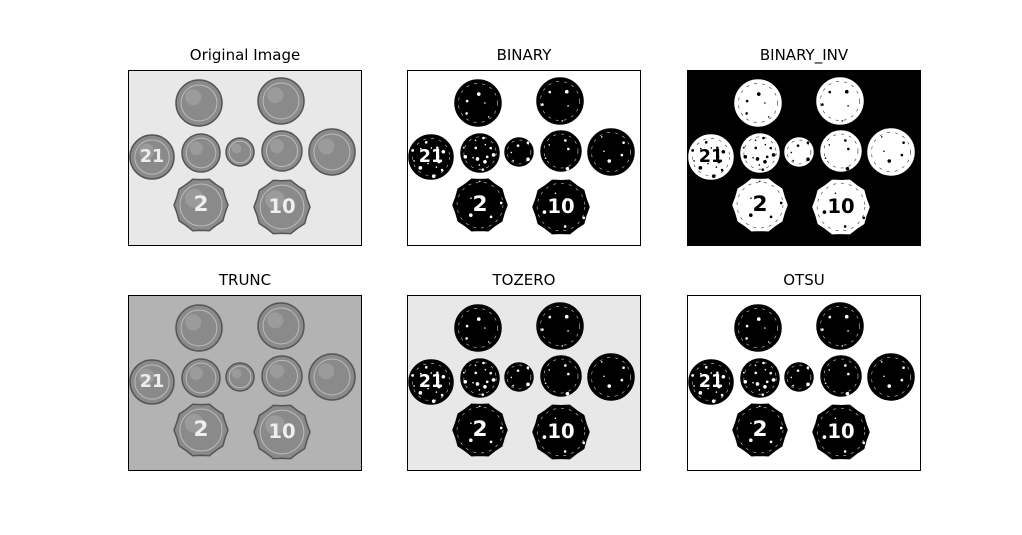 The width and height of the screenshot is (1022, 535). I want to click on coins-image-trunc: 21 2 10, so click(245, 383).